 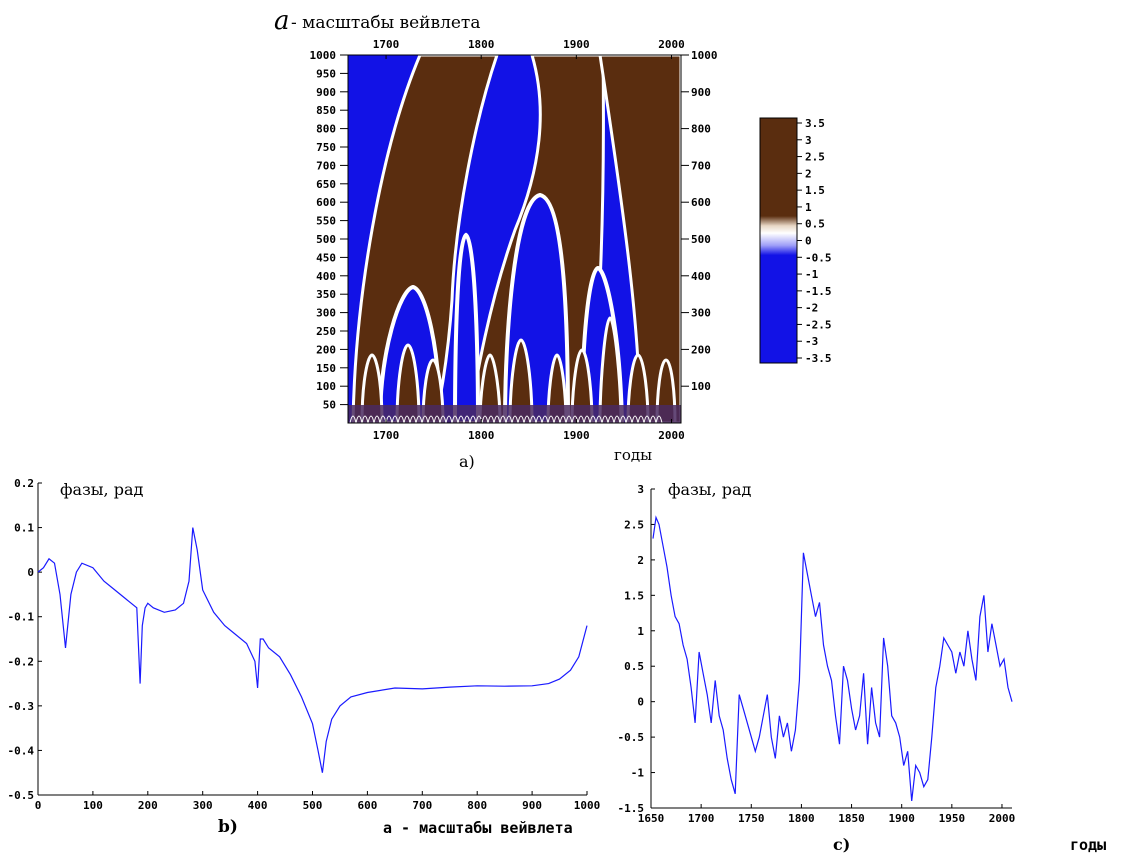 What do you see at coordinates (671, 435) in the screenshot?
I see `x-tick-label-bottom: 2000` at bounding box center [671, 435].